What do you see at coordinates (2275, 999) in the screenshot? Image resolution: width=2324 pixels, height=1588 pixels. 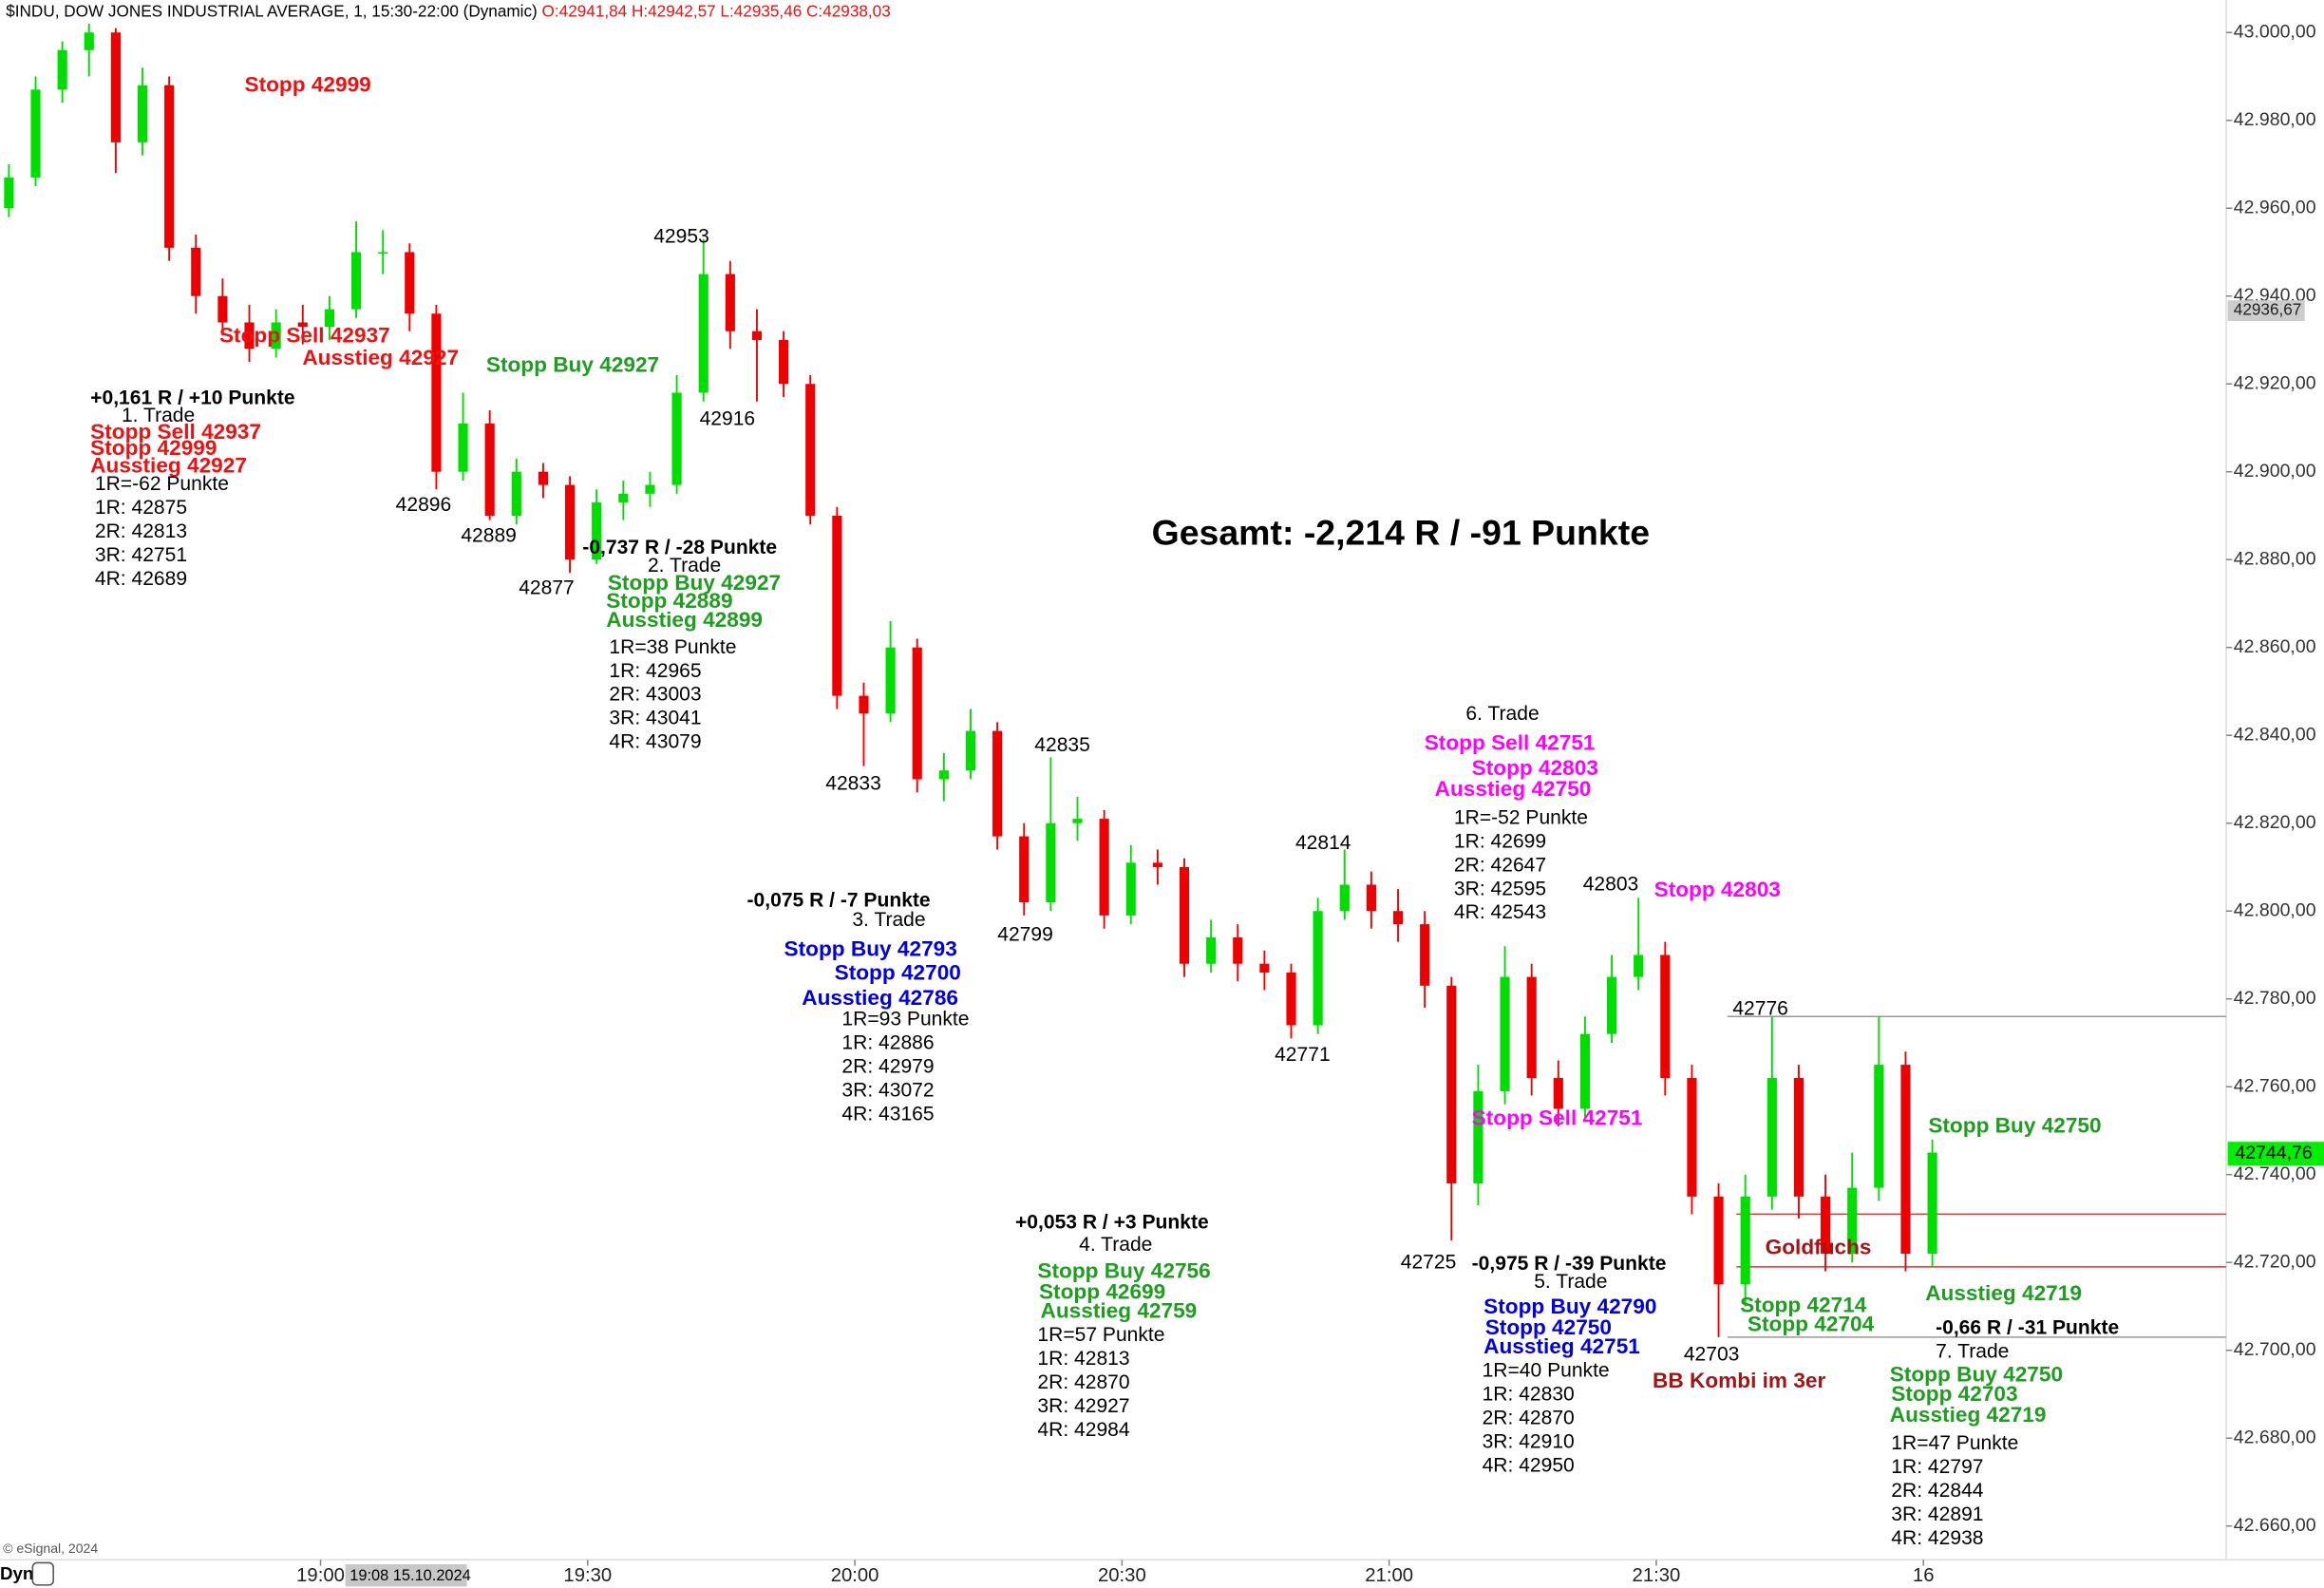 I see `y-tick-label: 42.780,00` at bounding box center [2275, 999].